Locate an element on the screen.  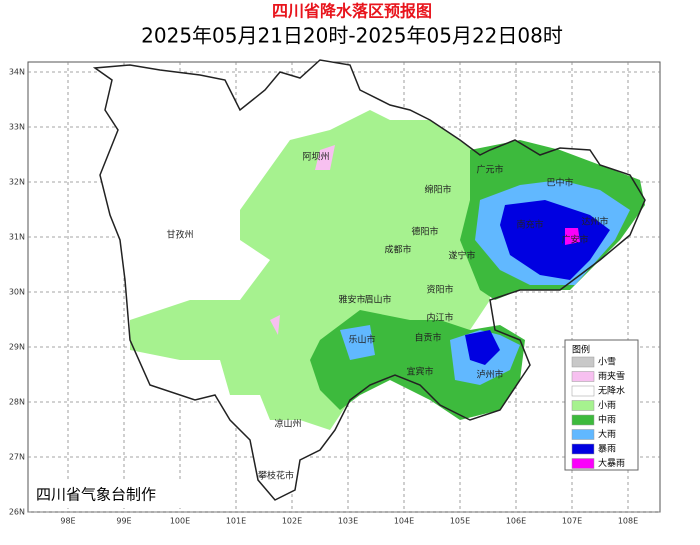
lat-tick-label: 34N is located at coordinates (17, 72).